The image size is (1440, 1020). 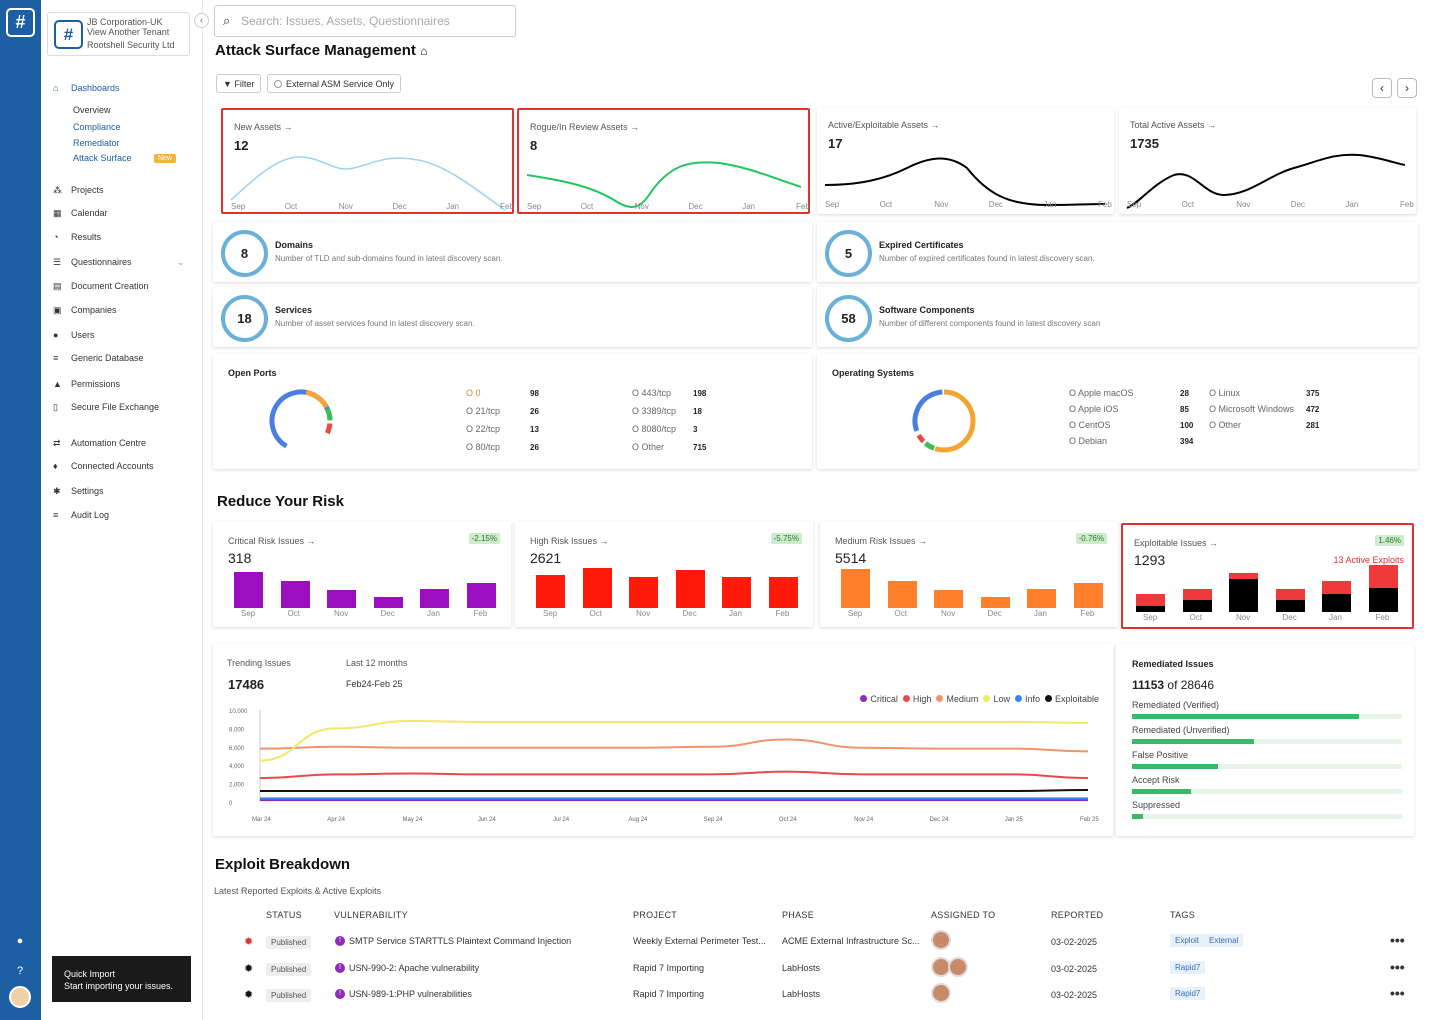 What do you see at coordinates (101, 286) in the screenshot?
I see `sidebar-item-document-creation: ▤ Document Creation` at bounding box center [101, 286].